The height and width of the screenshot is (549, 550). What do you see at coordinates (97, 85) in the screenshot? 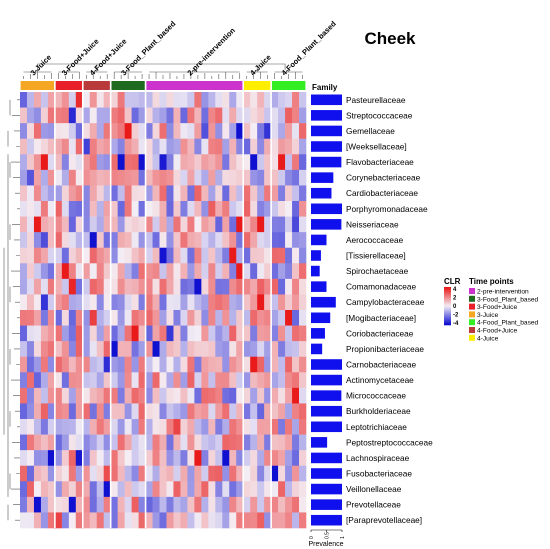
I see `annotation-block` at bounding box center [97, 85].